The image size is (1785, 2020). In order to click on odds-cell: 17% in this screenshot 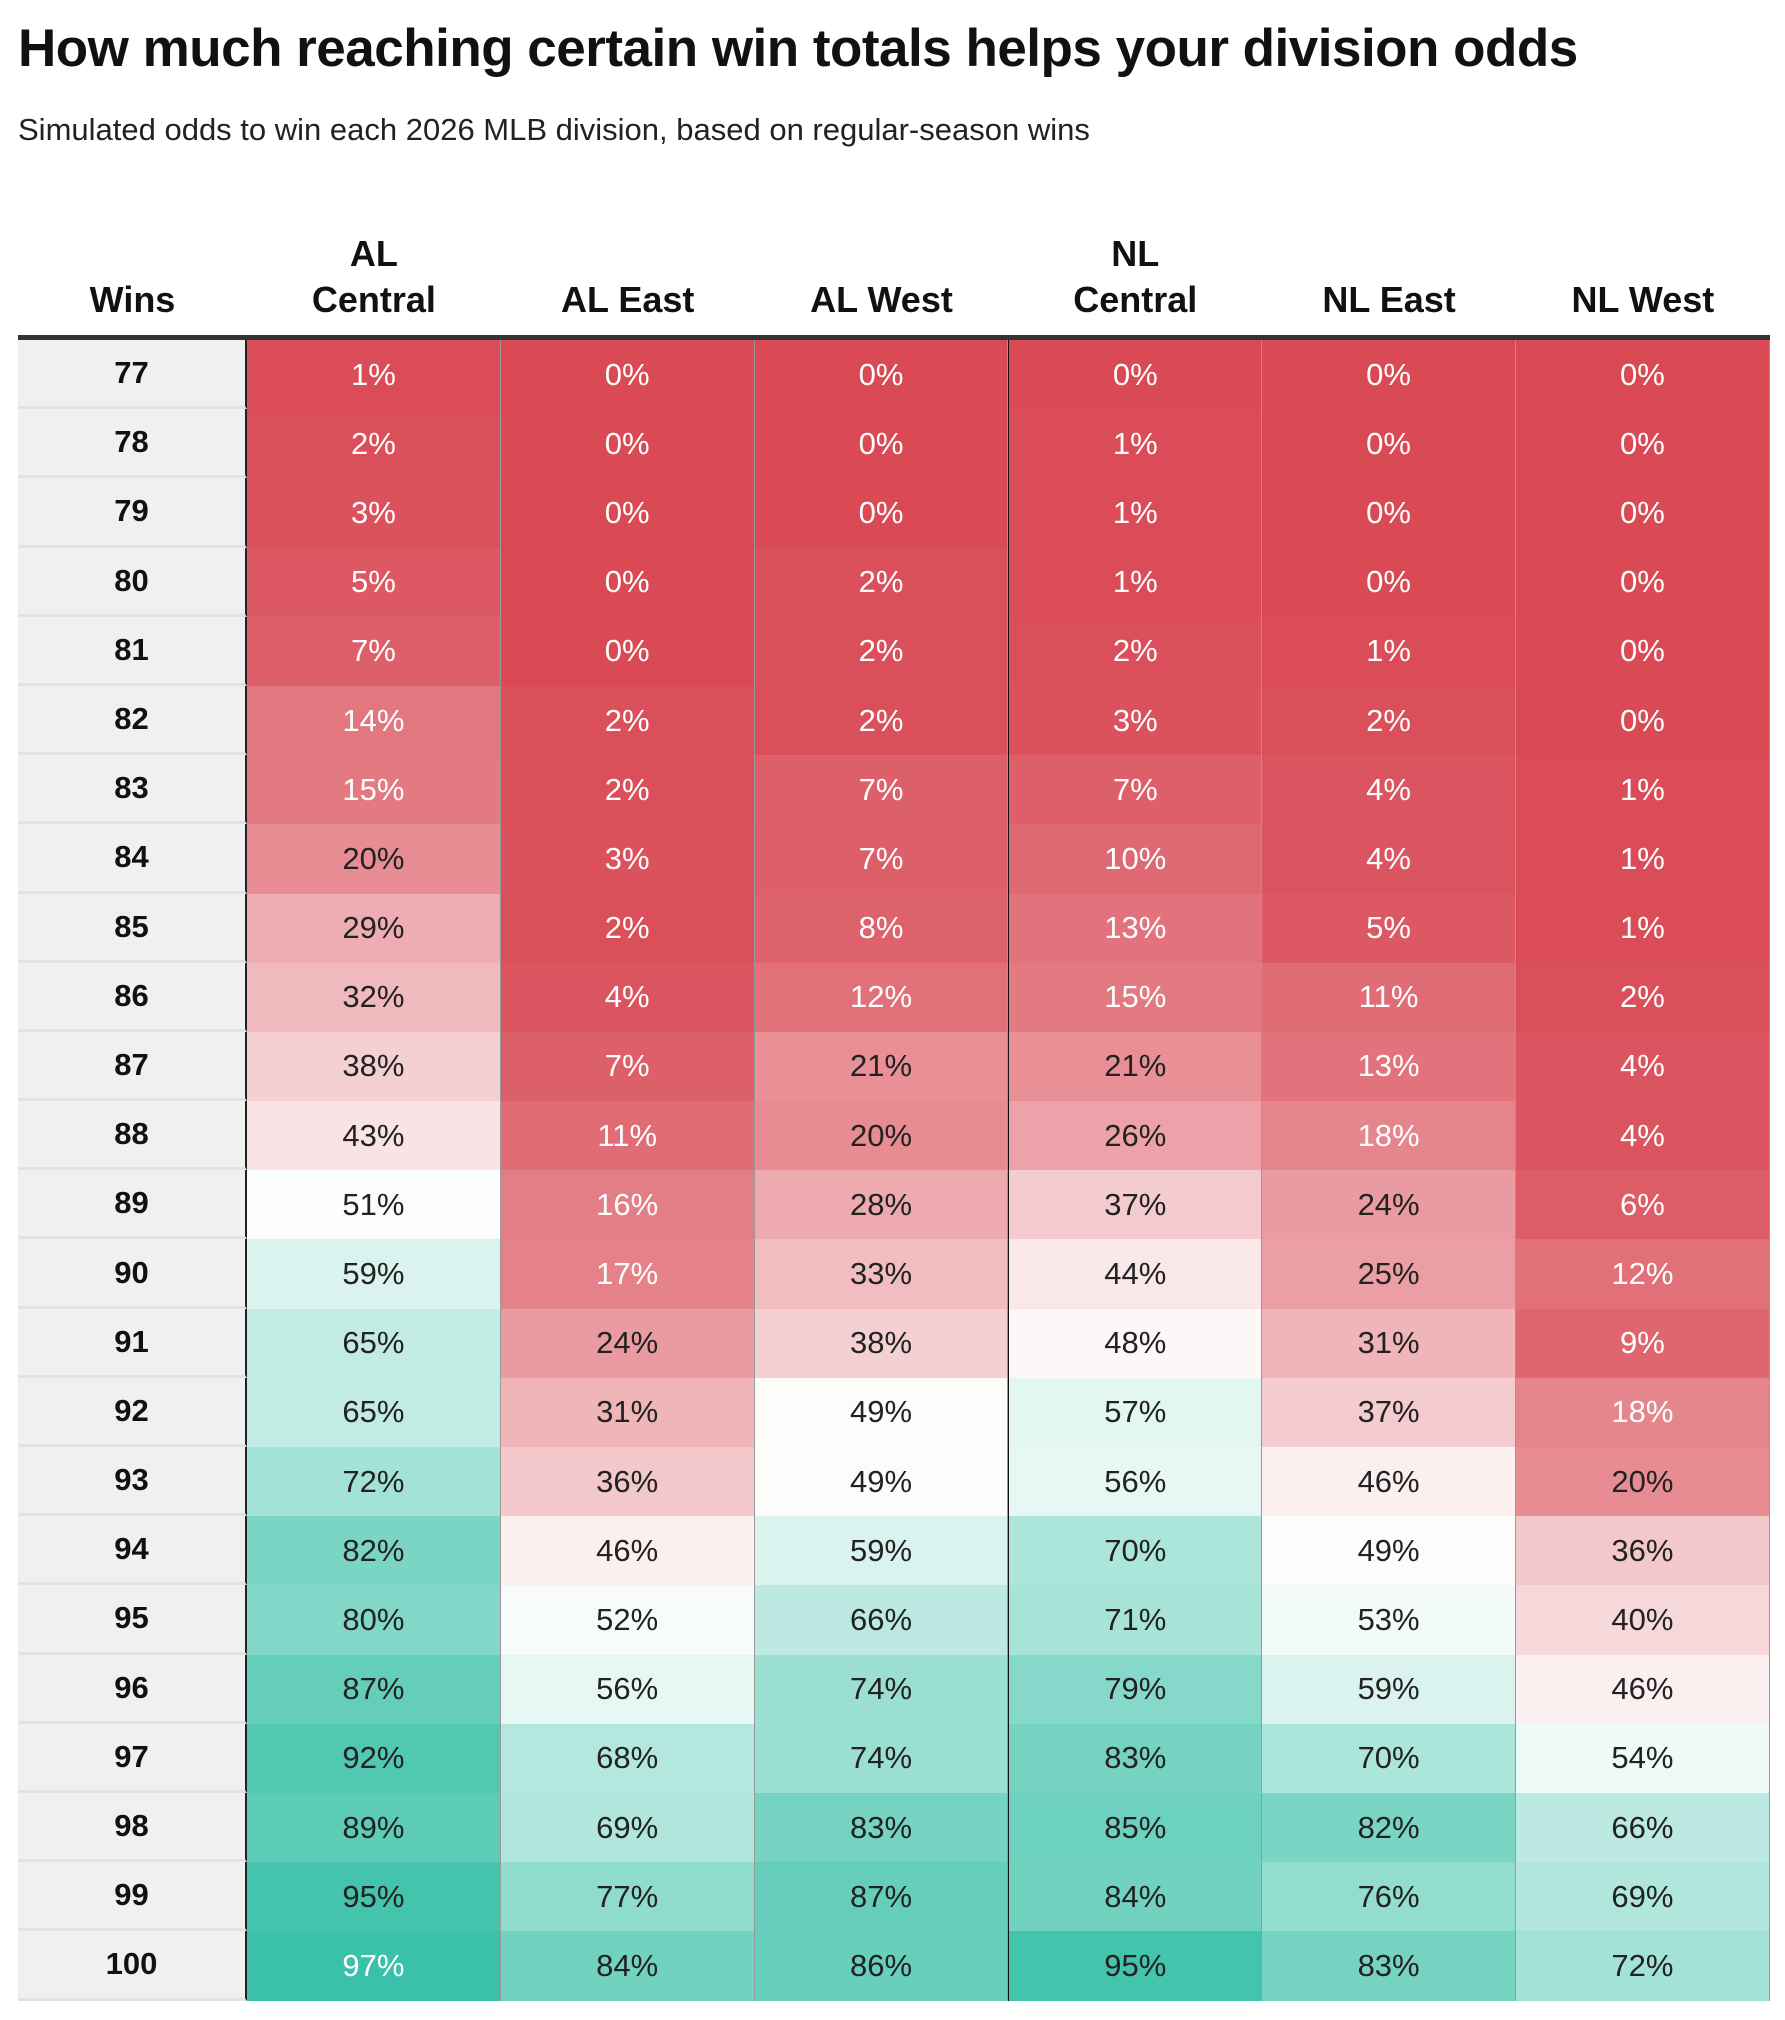, I will do `click(627, 1274)`.